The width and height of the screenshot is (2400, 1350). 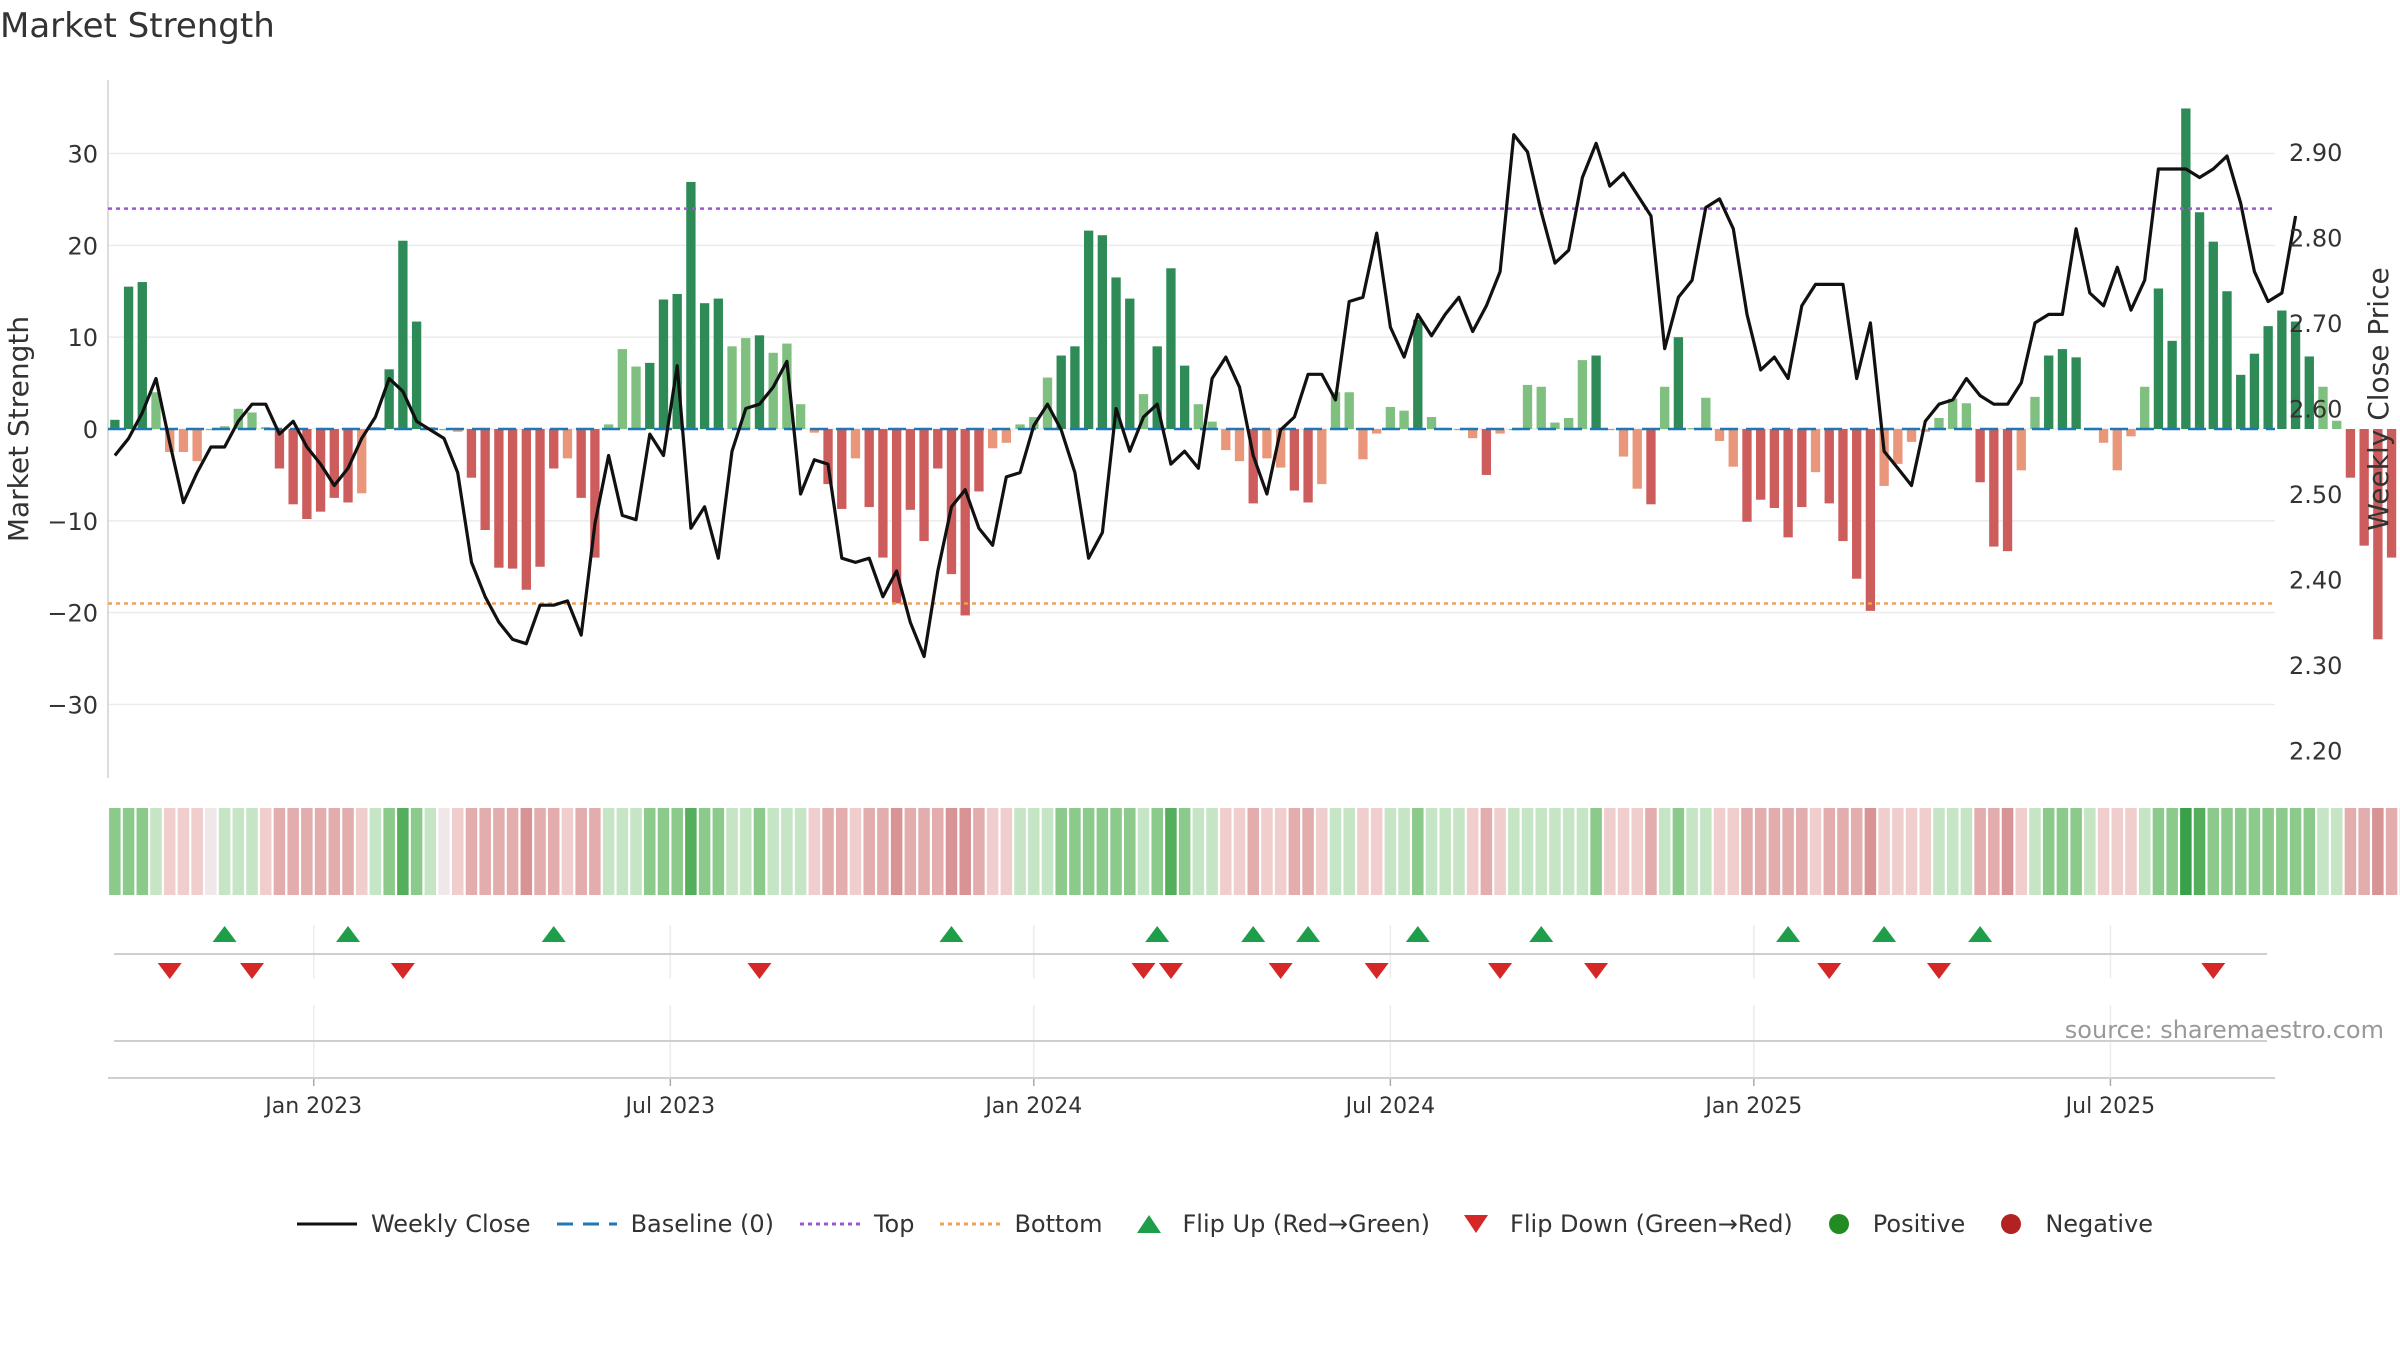 I want to click on y2-axis-title: Weekly Close Price, so click(x=2378, y=398).